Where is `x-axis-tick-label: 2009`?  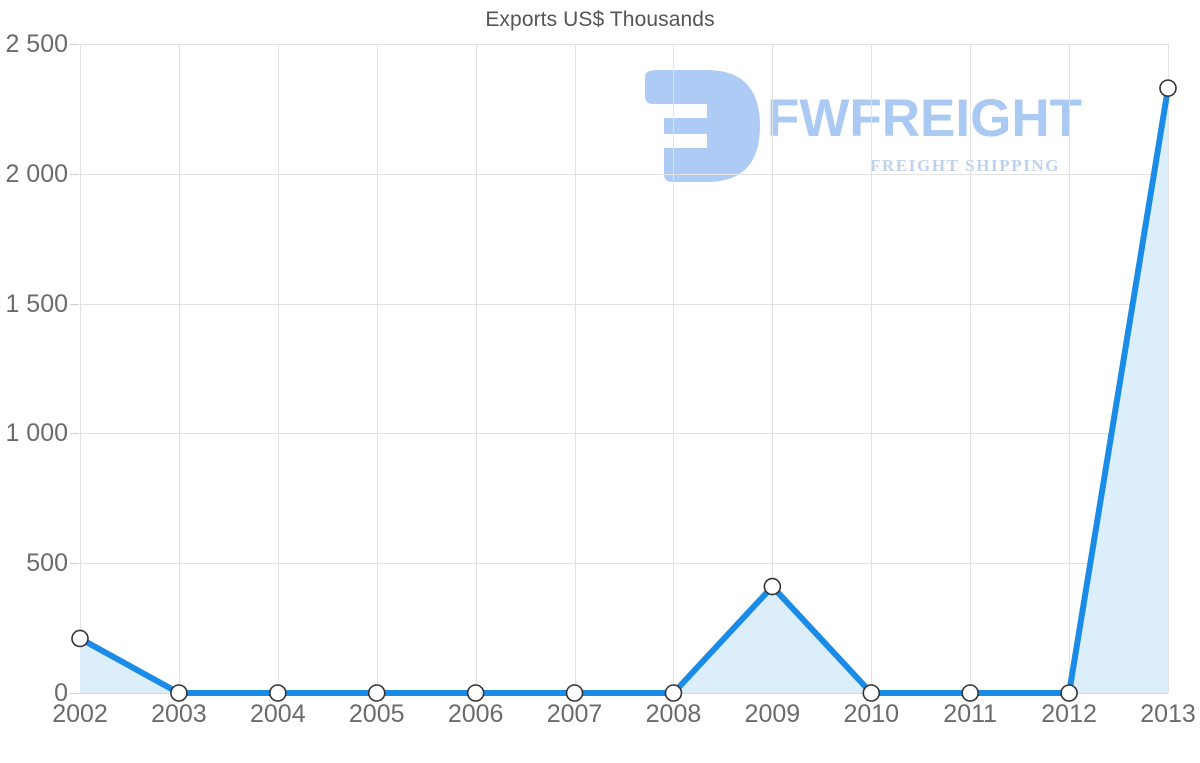 x-axis-tick-label: 2009 is located at coordinates (772, 714).